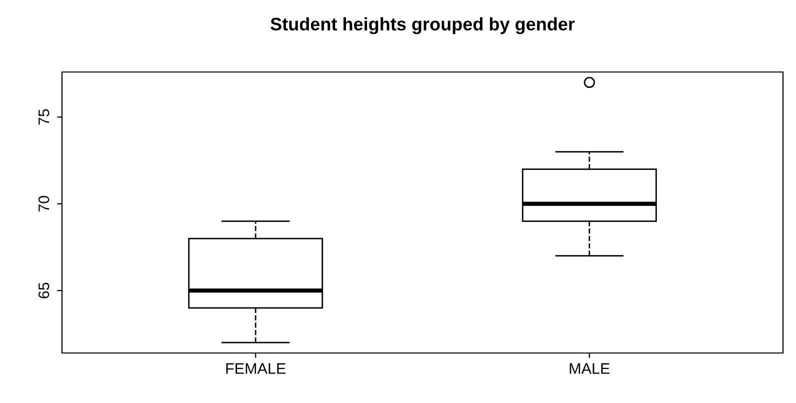 The width and height of the screenshot is (796, 403). What do you see at coordinates (44, 204) in the screenshot?
I see `y-tick-label: 70` at bounding box center [44, 204].